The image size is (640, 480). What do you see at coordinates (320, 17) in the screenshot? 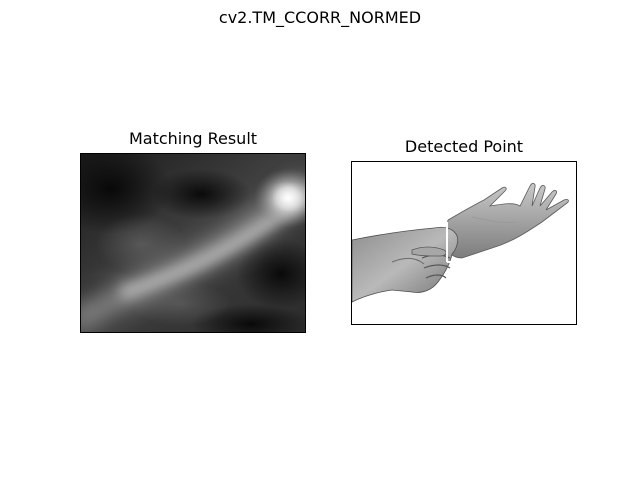
I see `figure-title: cv2.TM_CCORR_NORMED` at bounding box center [320, 17].